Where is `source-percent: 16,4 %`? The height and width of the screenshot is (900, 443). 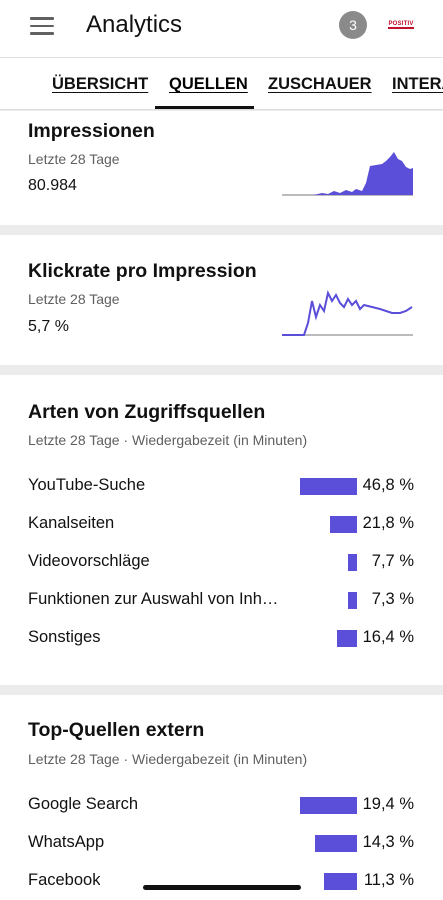
source-percent: 16,4 % is located at coordinates (388, 637).